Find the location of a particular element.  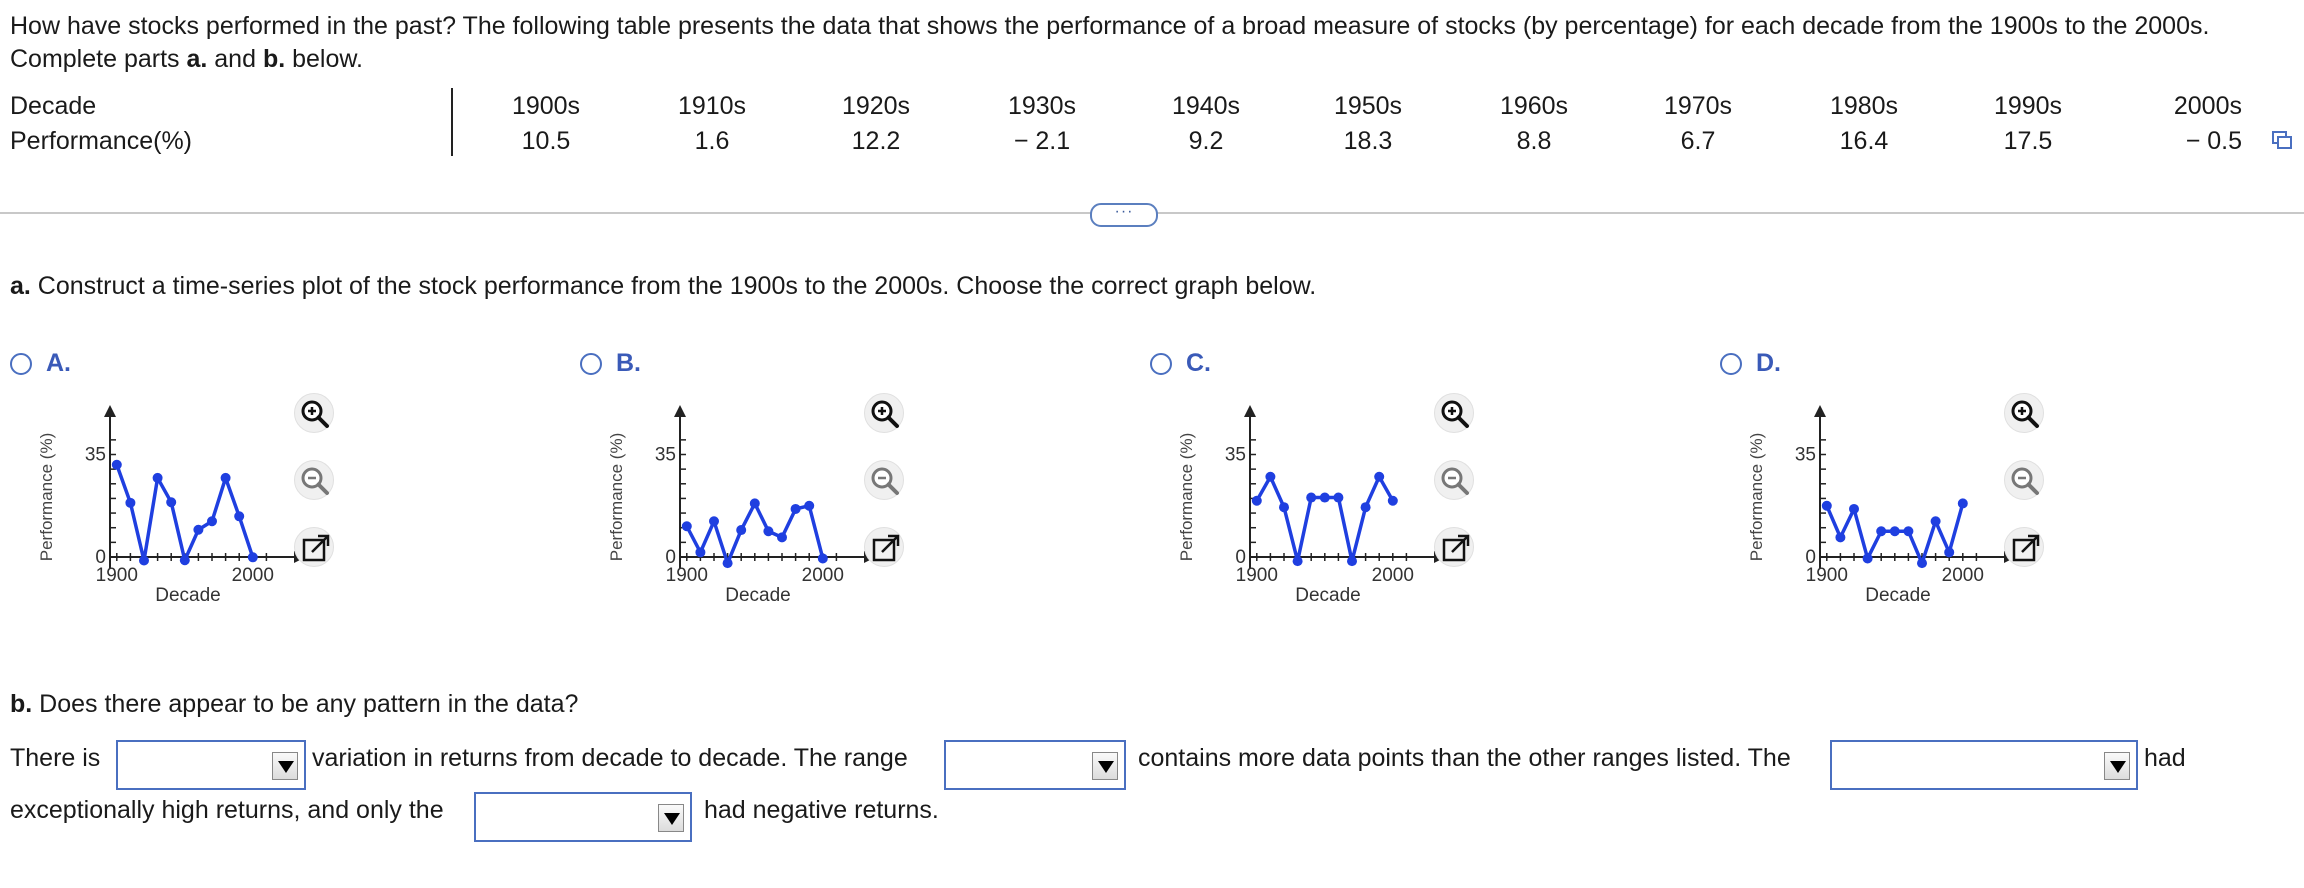

option-letter: C. is located at coordinates (1198, 363).